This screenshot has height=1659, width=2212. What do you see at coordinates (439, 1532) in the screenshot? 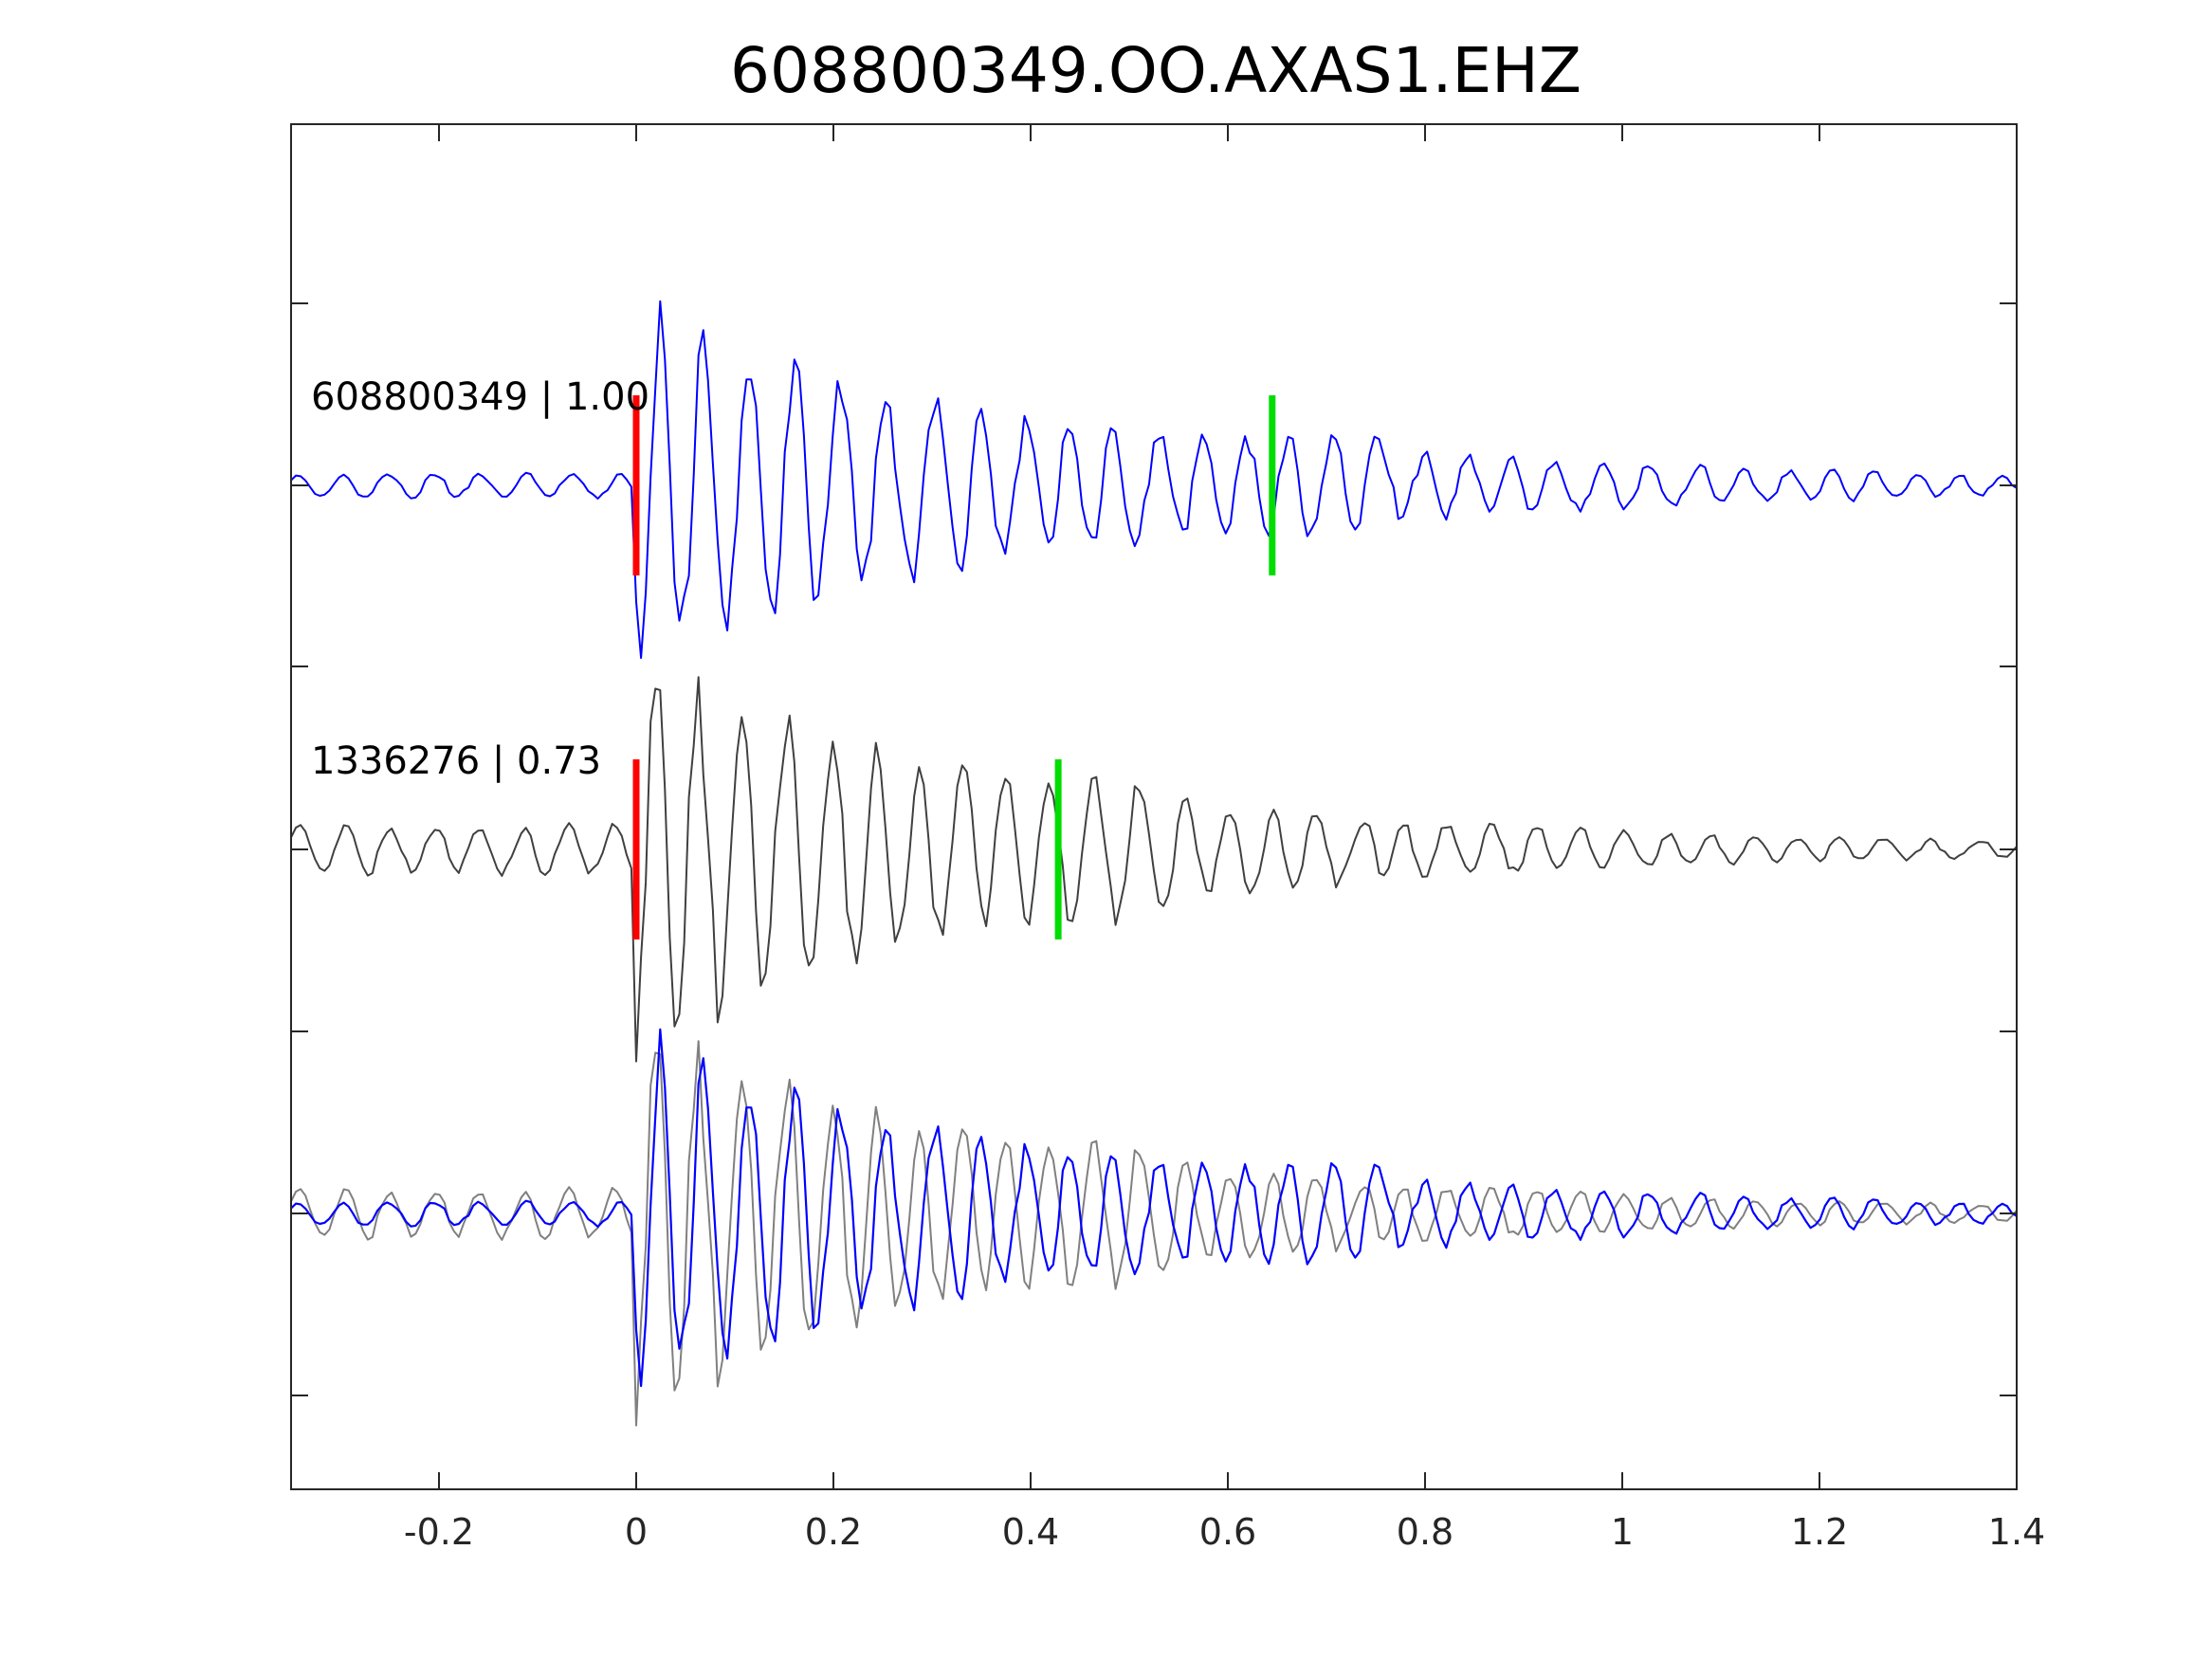
I see `x-tick-label: -0.2` at bounding box center [439, 1532].